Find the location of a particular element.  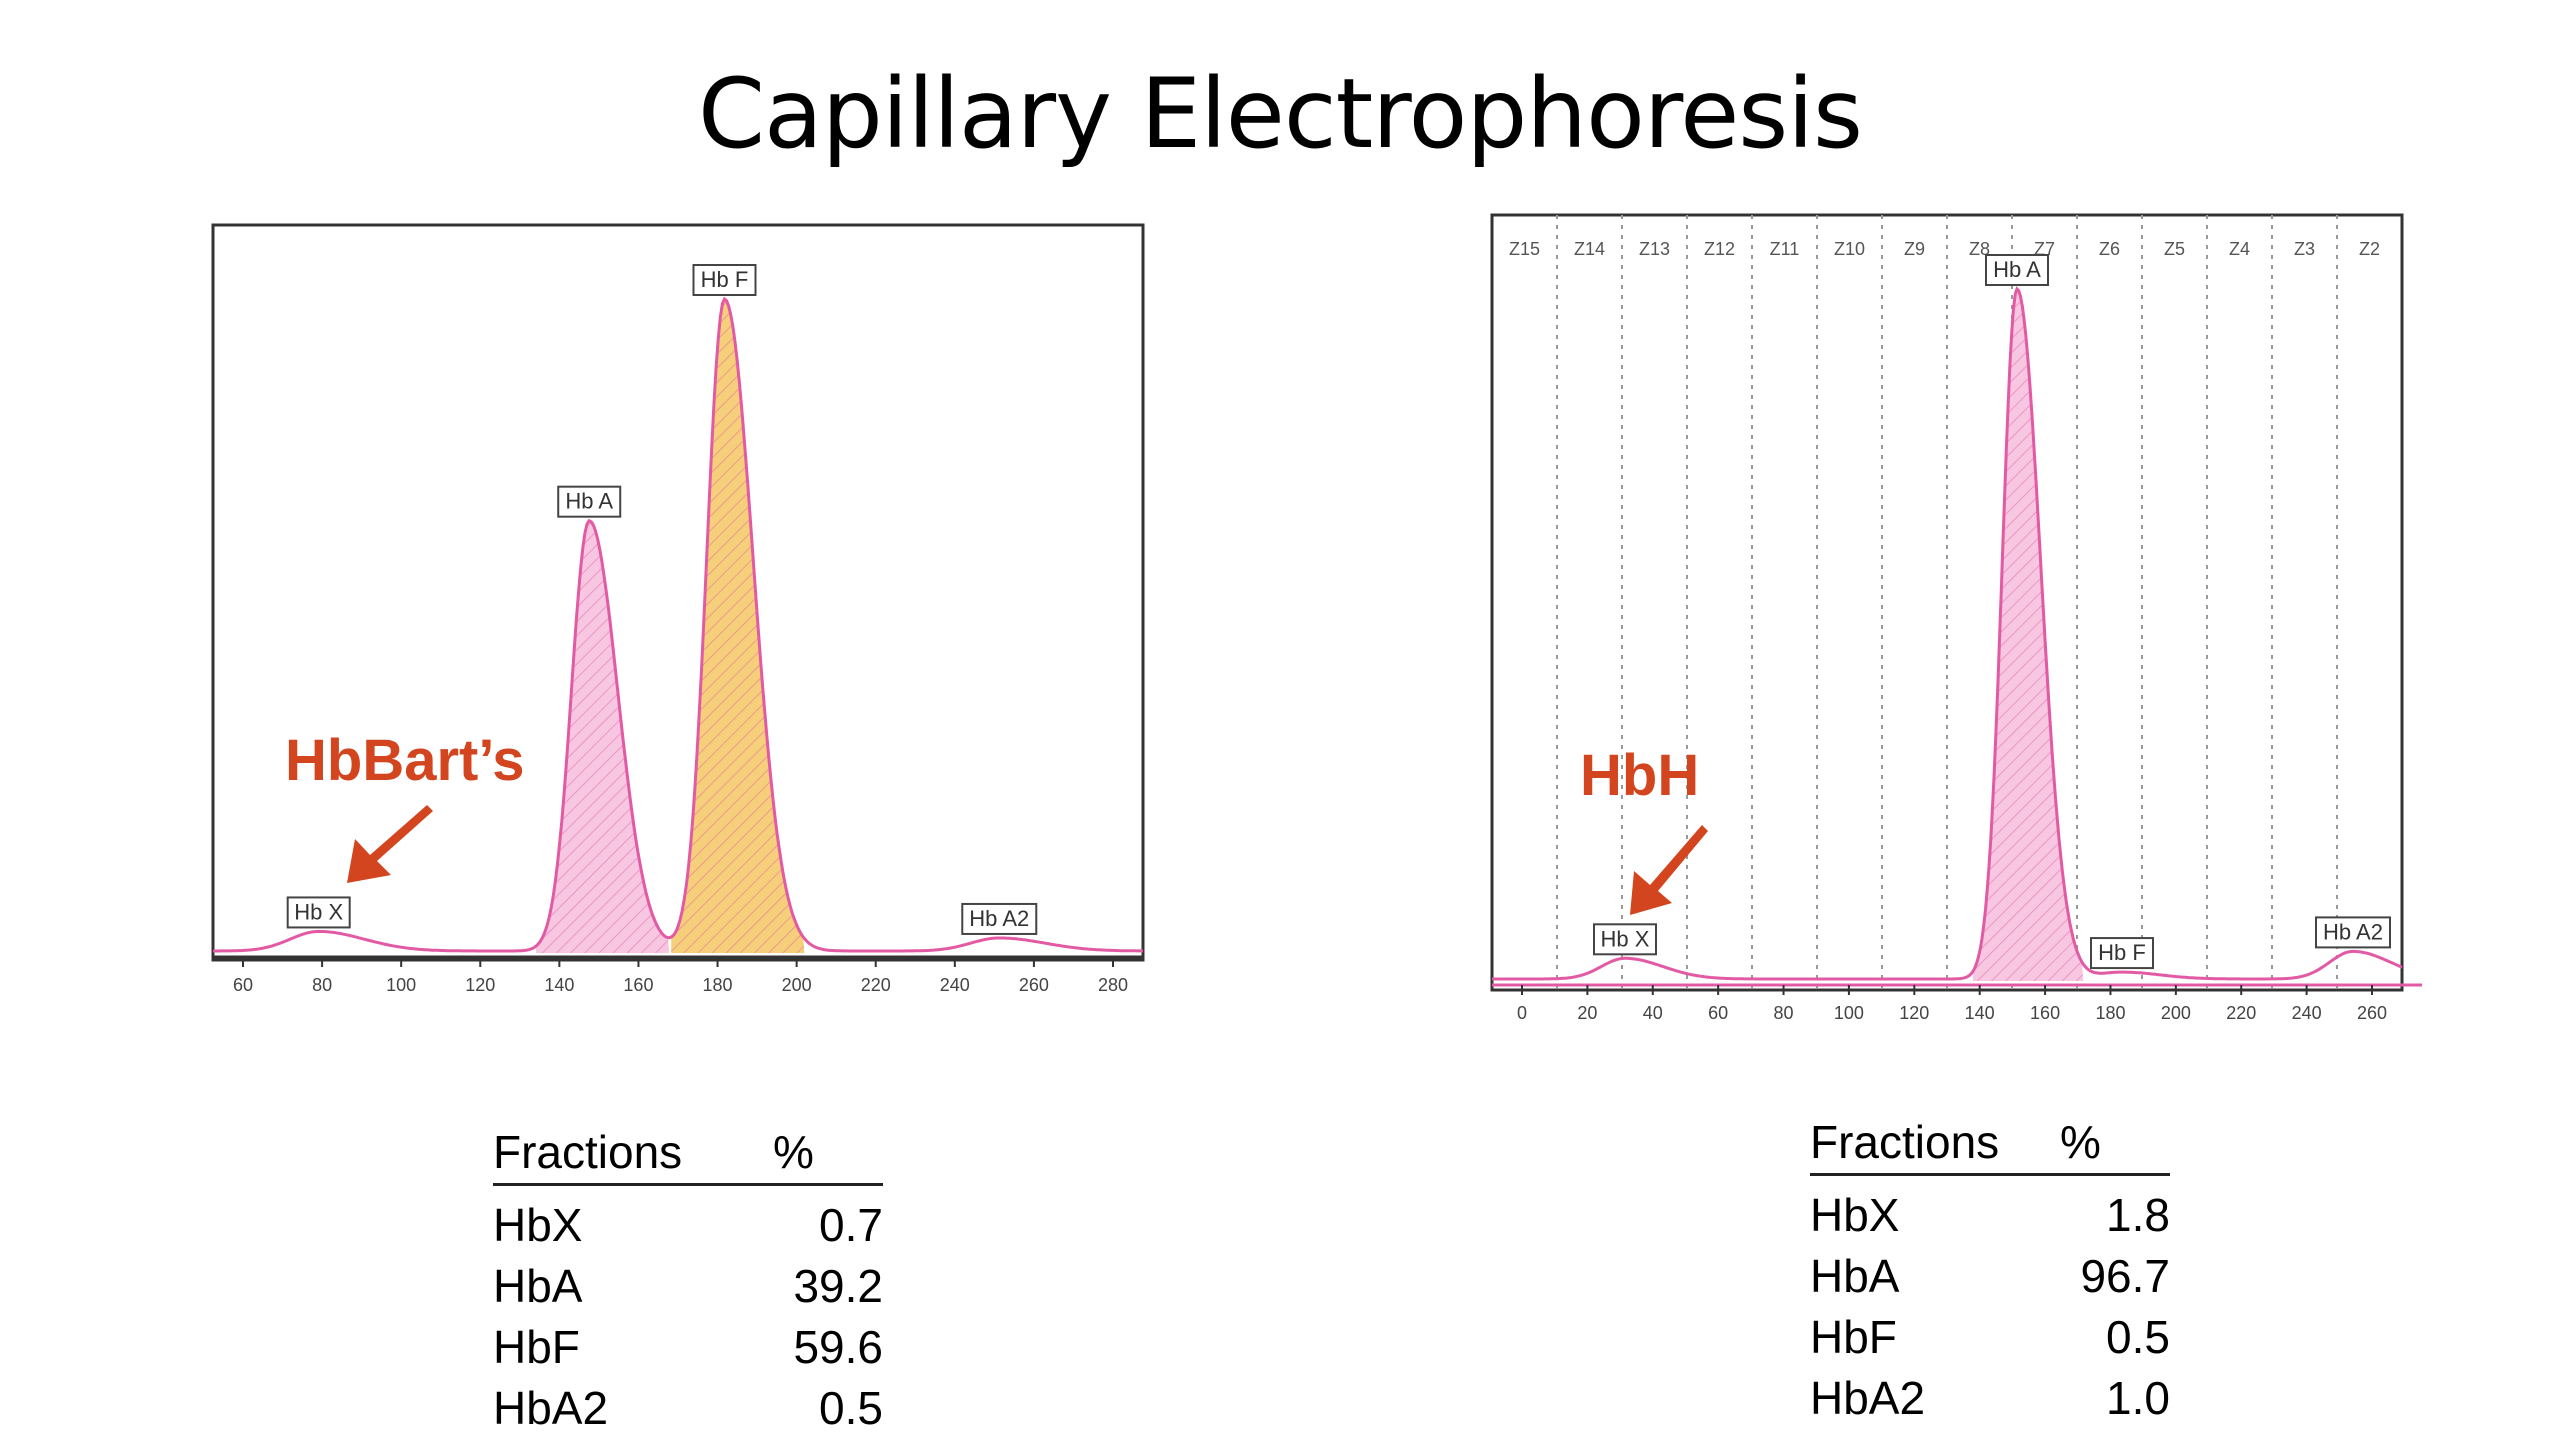

fraction-value: 1.0 is located at coordinates (2138, 1397).